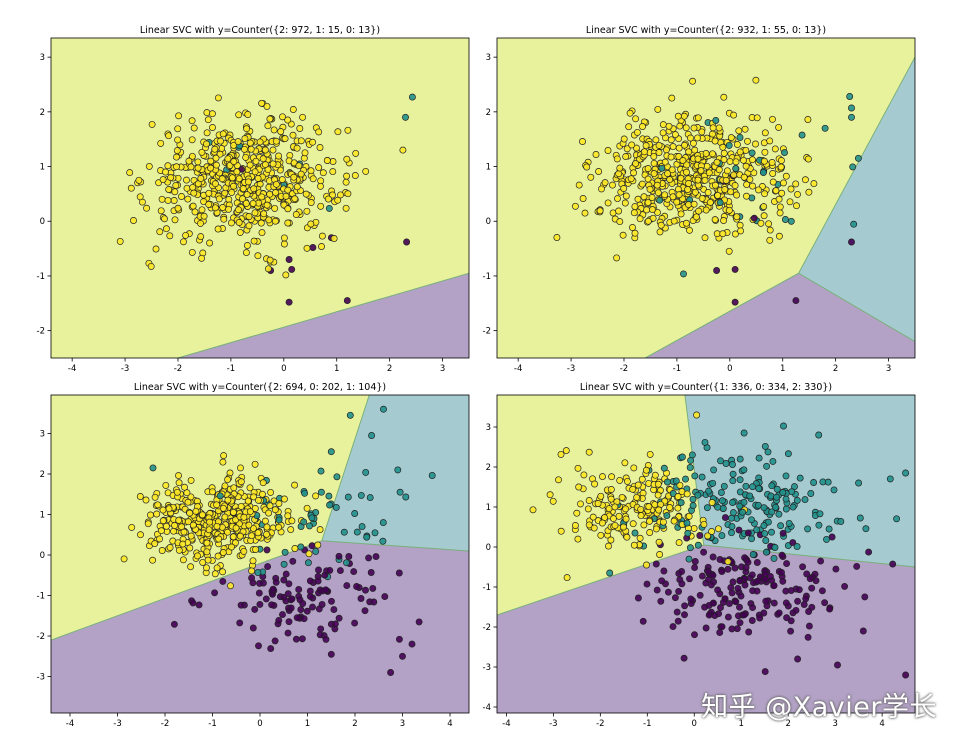 This screenshot has height=746, width=963. I want to click on y-tick-label: 2, so click(488, 468).